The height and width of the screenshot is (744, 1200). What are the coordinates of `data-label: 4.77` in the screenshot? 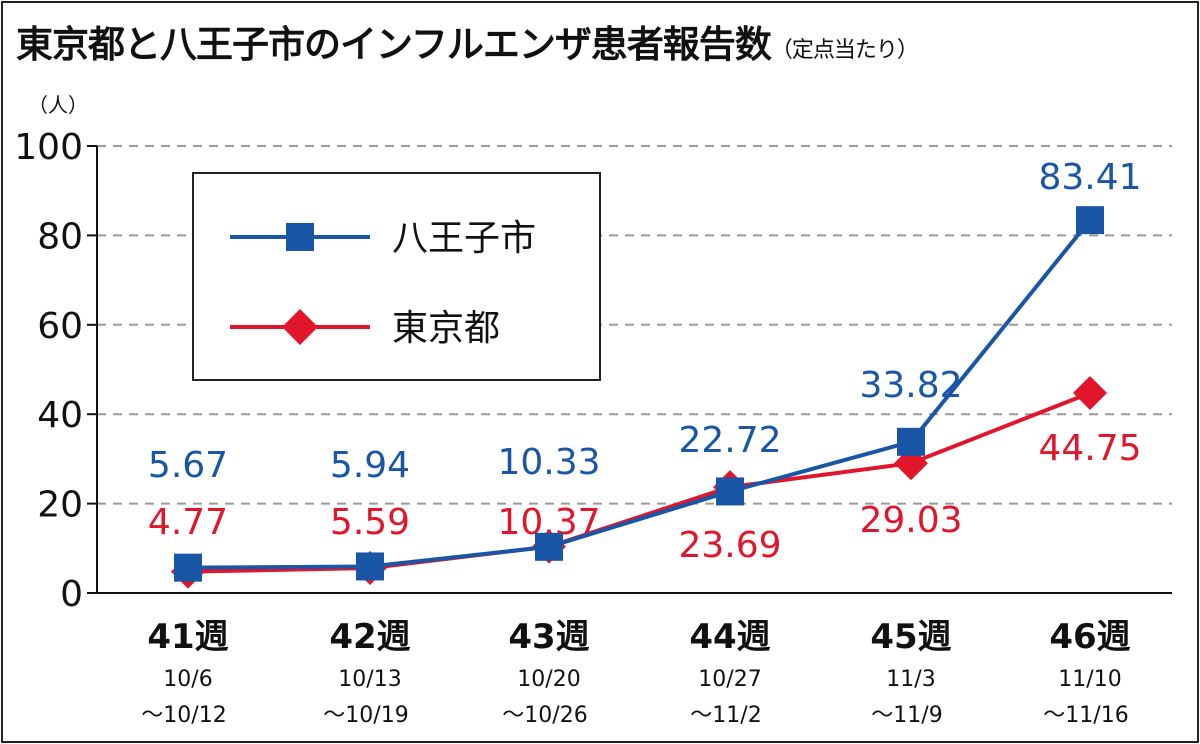 It's located at (188, 522).